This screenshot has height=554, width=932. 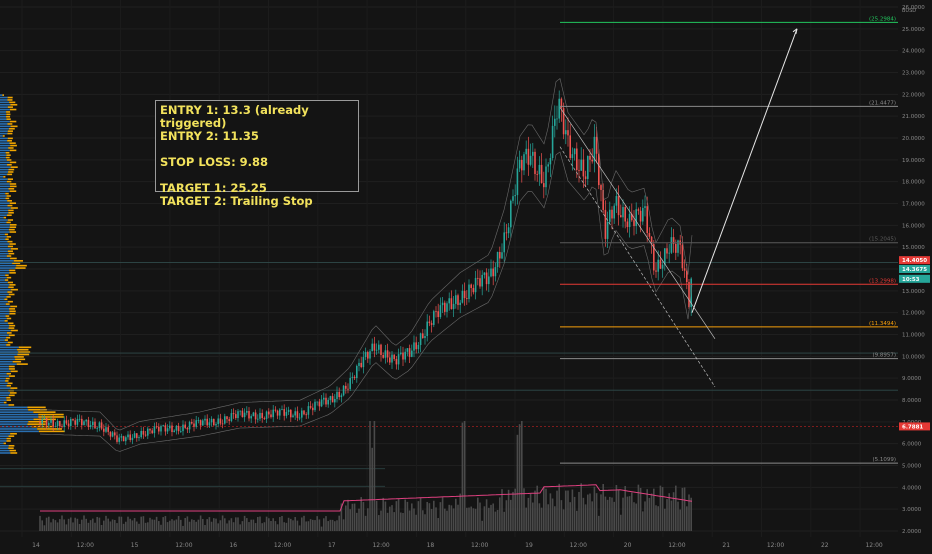 What do you see at coordinates (365, 476) in the screenshot?
I see `volume-bars` at bounding box center [365, 476].